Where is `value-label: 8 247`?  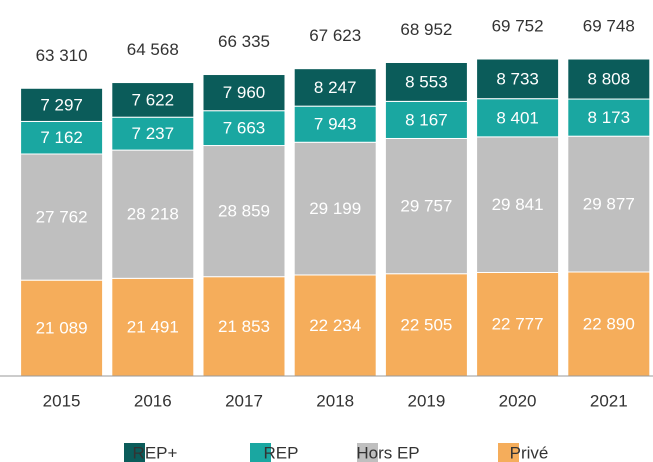
value-label: 8 247 is located at coordinates (335, 87).